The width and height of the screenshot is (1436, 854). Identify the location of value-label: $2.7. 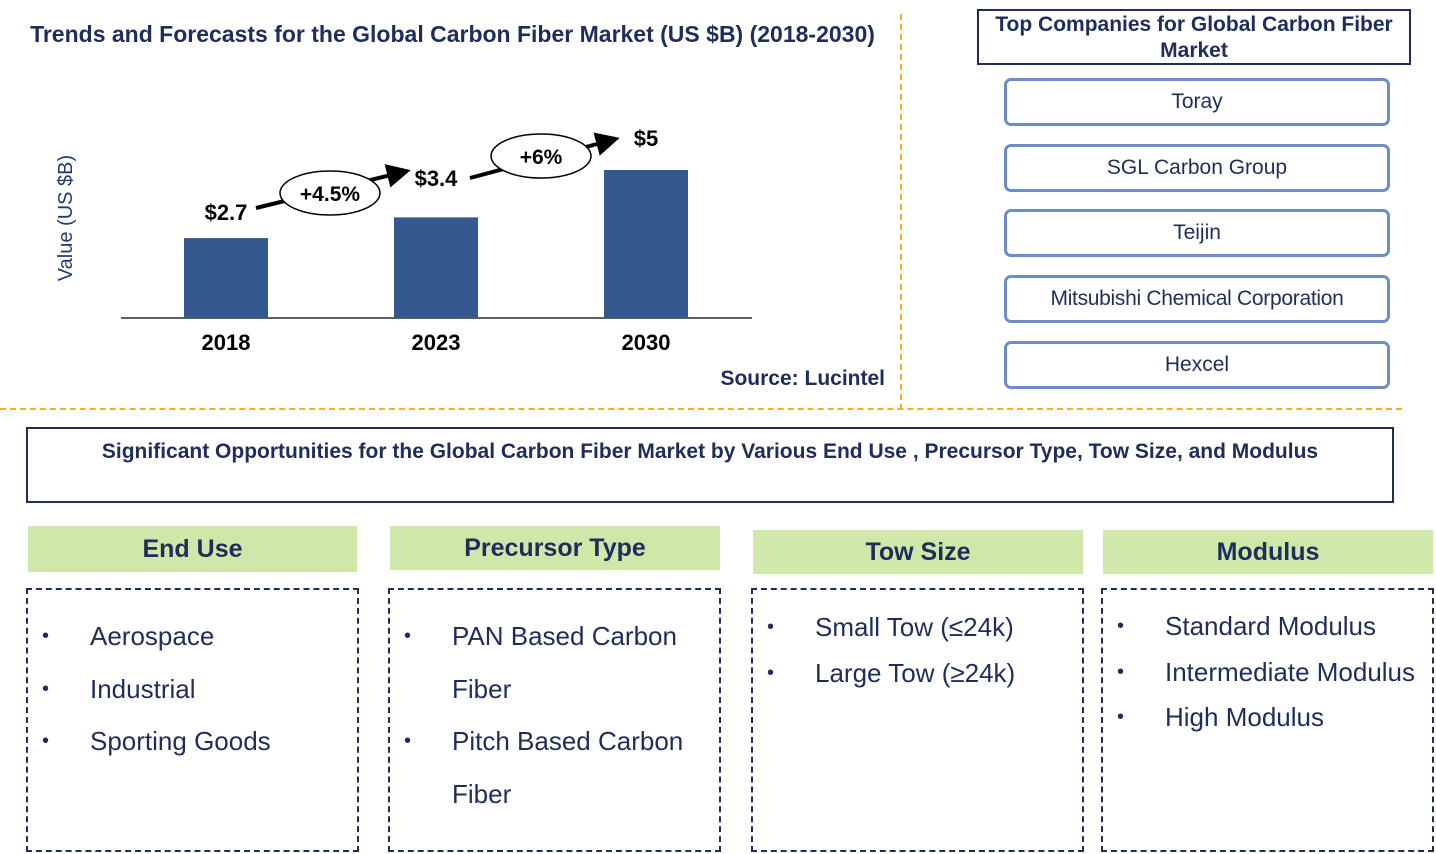
(226, 212).